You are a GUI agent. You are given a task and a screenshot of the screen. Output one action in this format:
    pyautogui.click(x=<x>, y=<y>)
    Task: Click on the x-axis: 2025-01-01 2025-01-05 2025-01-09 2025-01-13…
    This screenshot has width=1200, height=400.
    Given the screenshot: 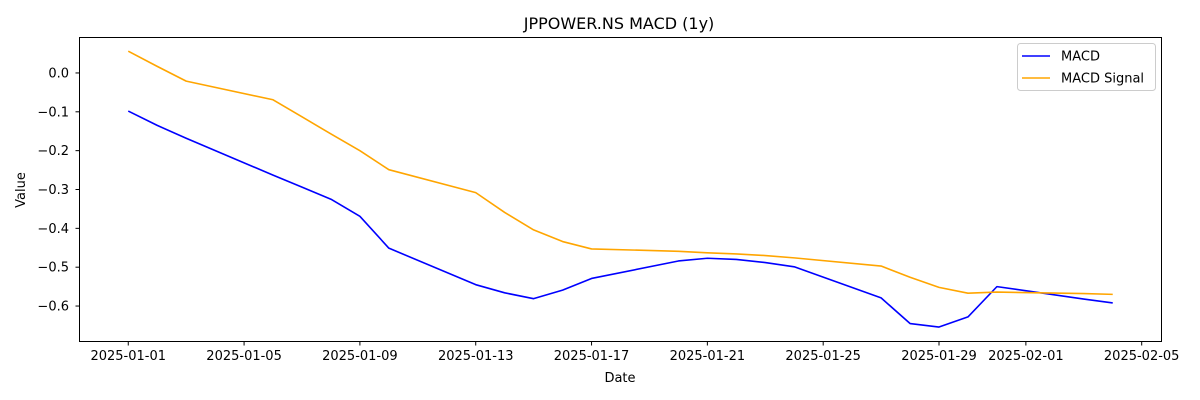 What is the action you would take?
    pyautogui.click(x=635, y=352)
    